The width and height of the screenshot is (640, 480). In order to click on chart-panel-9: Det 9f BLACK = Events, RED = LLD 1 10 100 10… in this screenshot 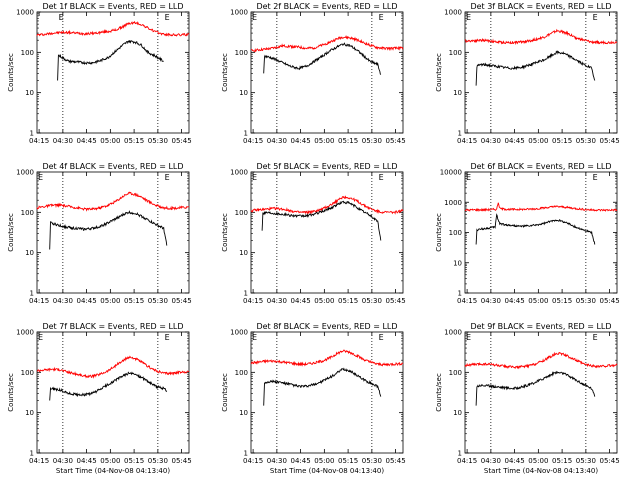, I will do `click(527, 398)`.